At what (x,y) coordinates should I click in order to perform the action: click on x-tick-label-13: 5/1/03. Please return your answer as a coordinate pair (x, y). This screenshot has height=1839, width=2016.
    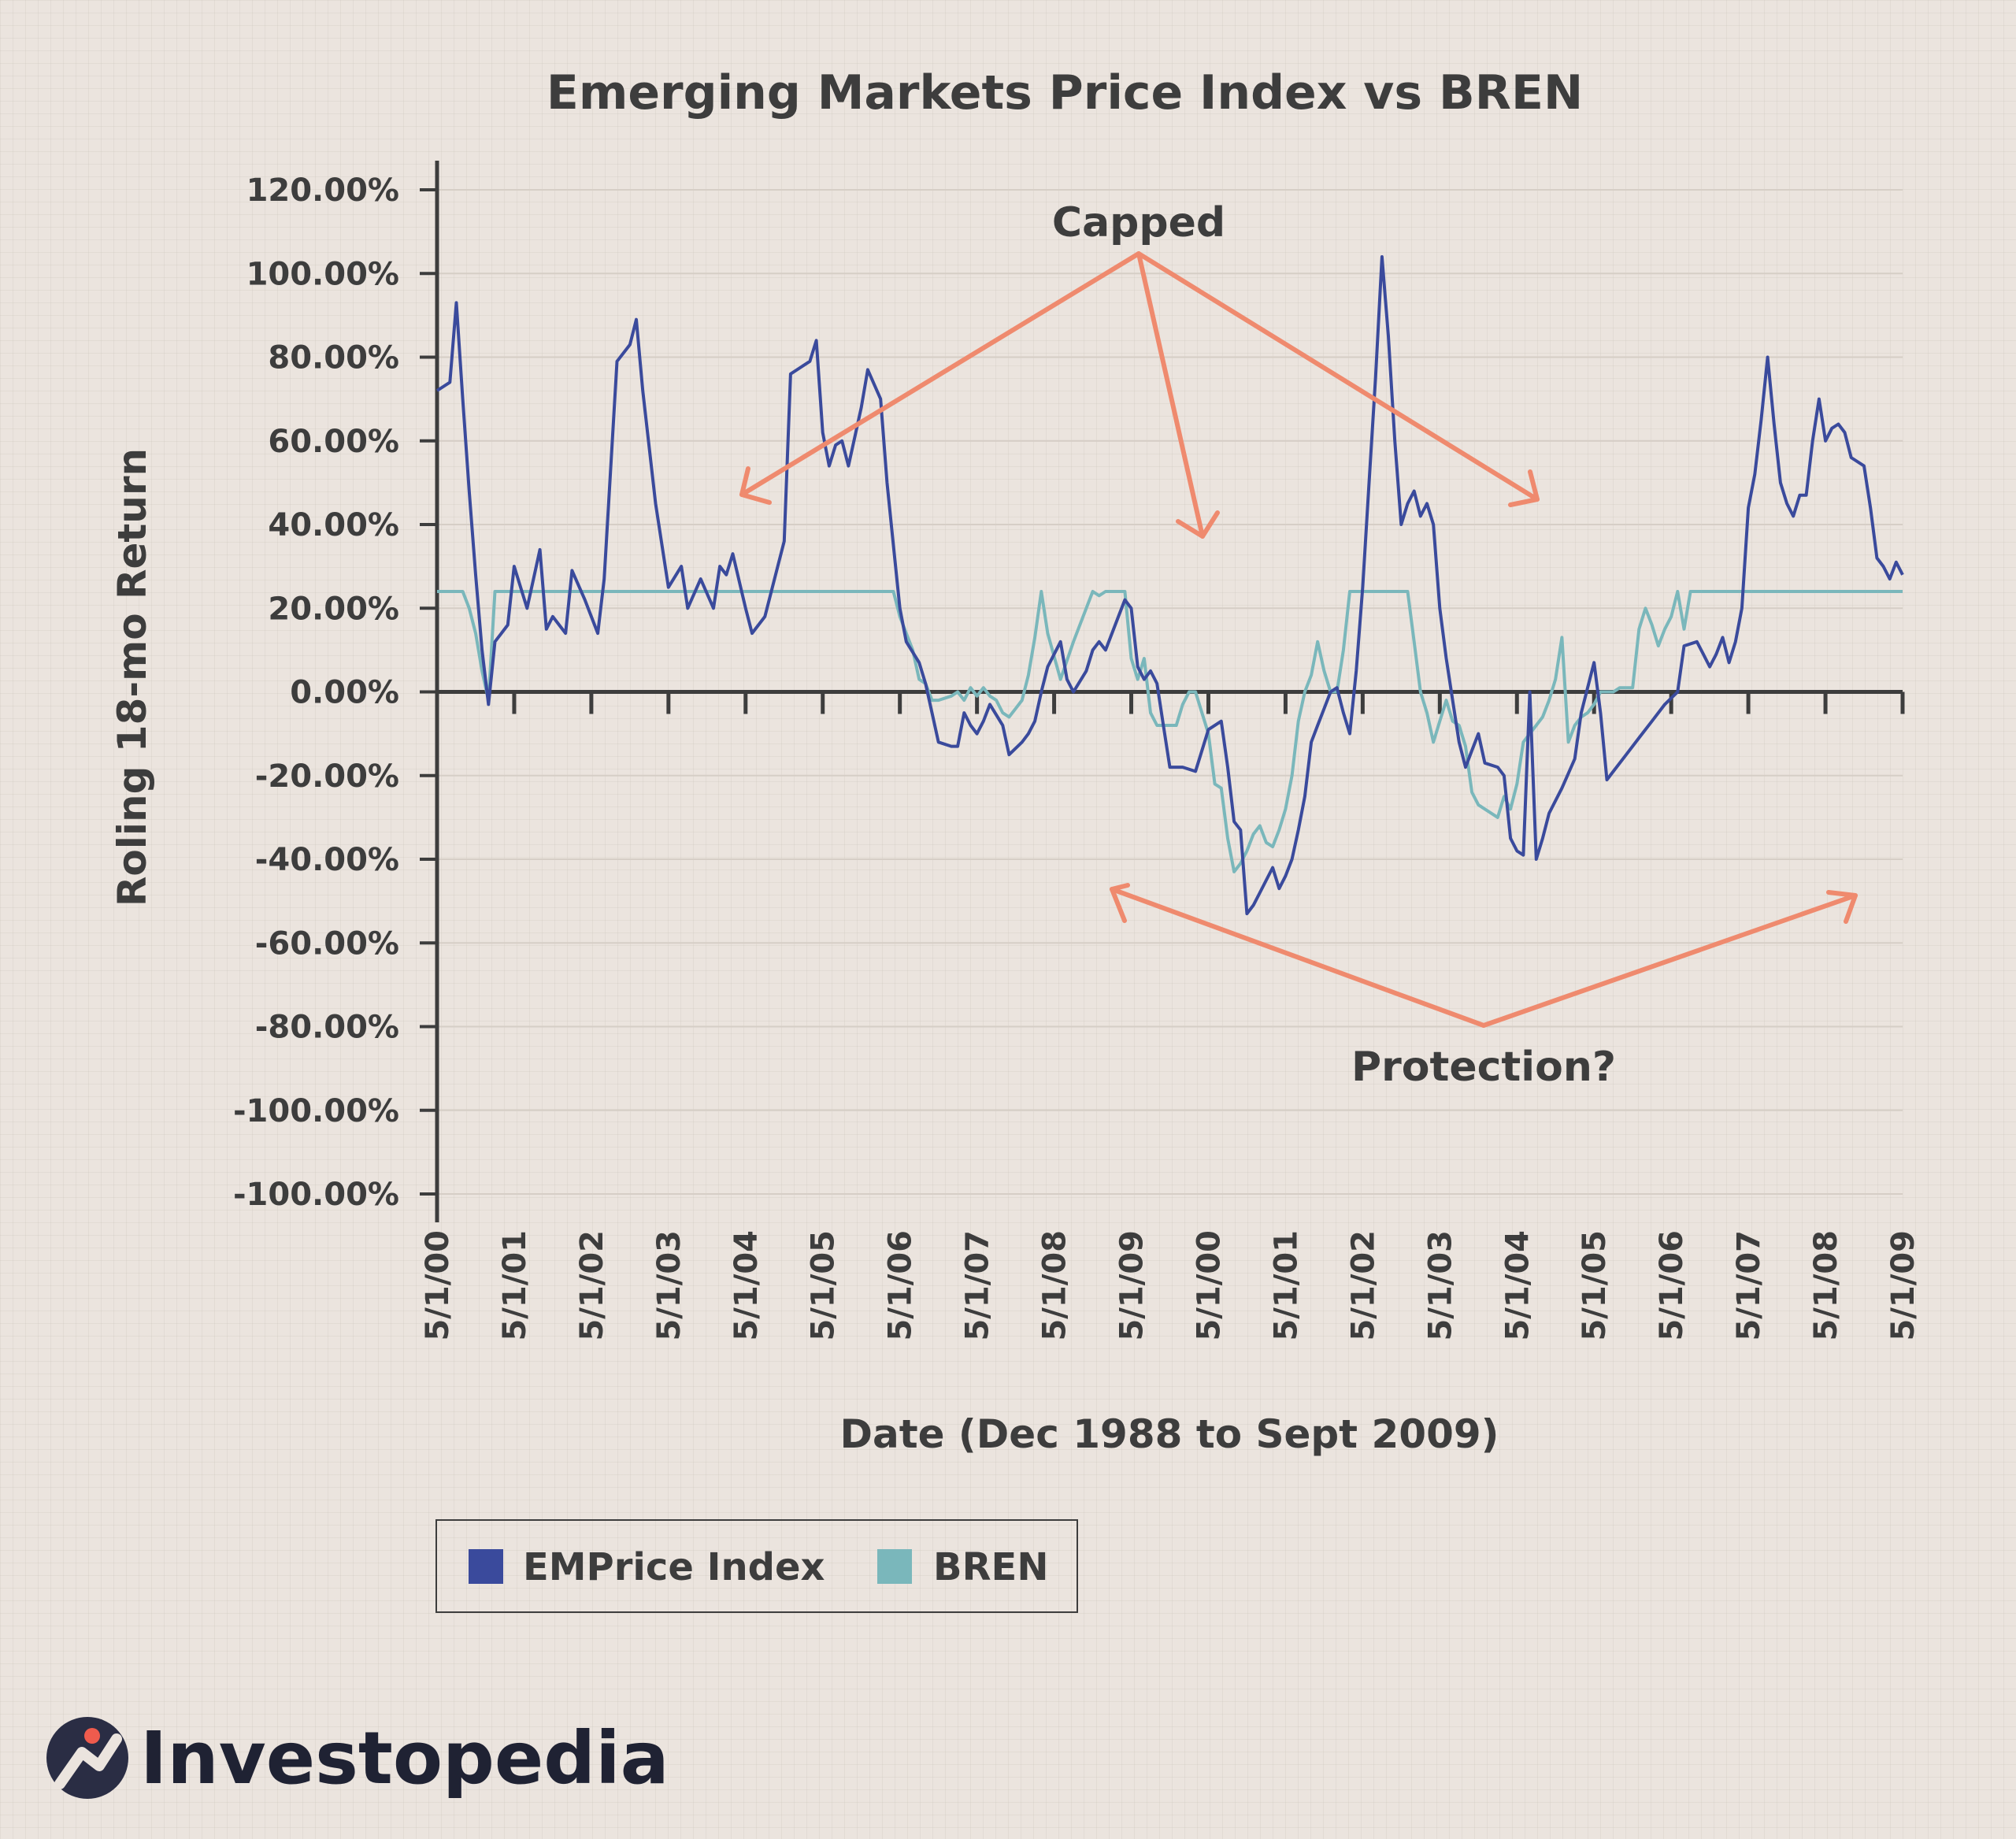
    Looking at the image, I should click on (1440, 1285).